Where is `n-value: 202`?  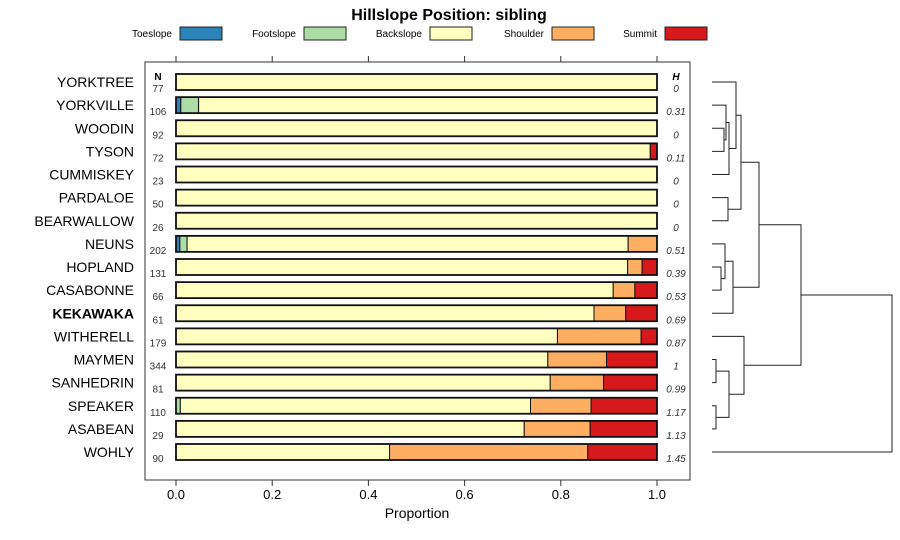
n-value: 202 is located at coordinates (158, 251).